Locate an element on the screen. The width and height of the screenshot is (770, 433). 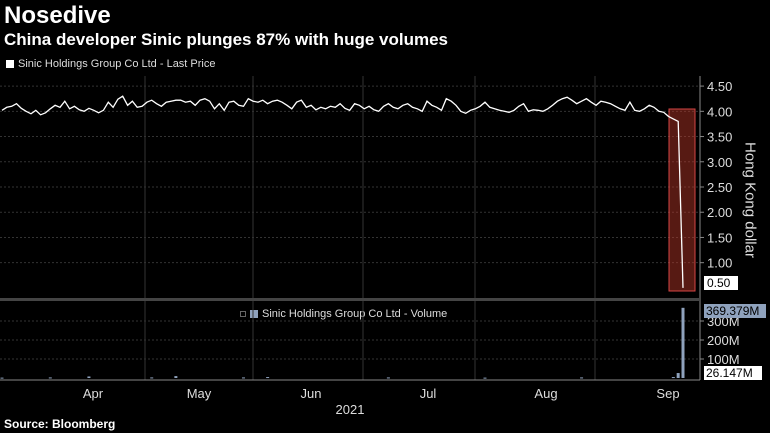
x-tick-label: Jul is located at coordinates (428, 393).